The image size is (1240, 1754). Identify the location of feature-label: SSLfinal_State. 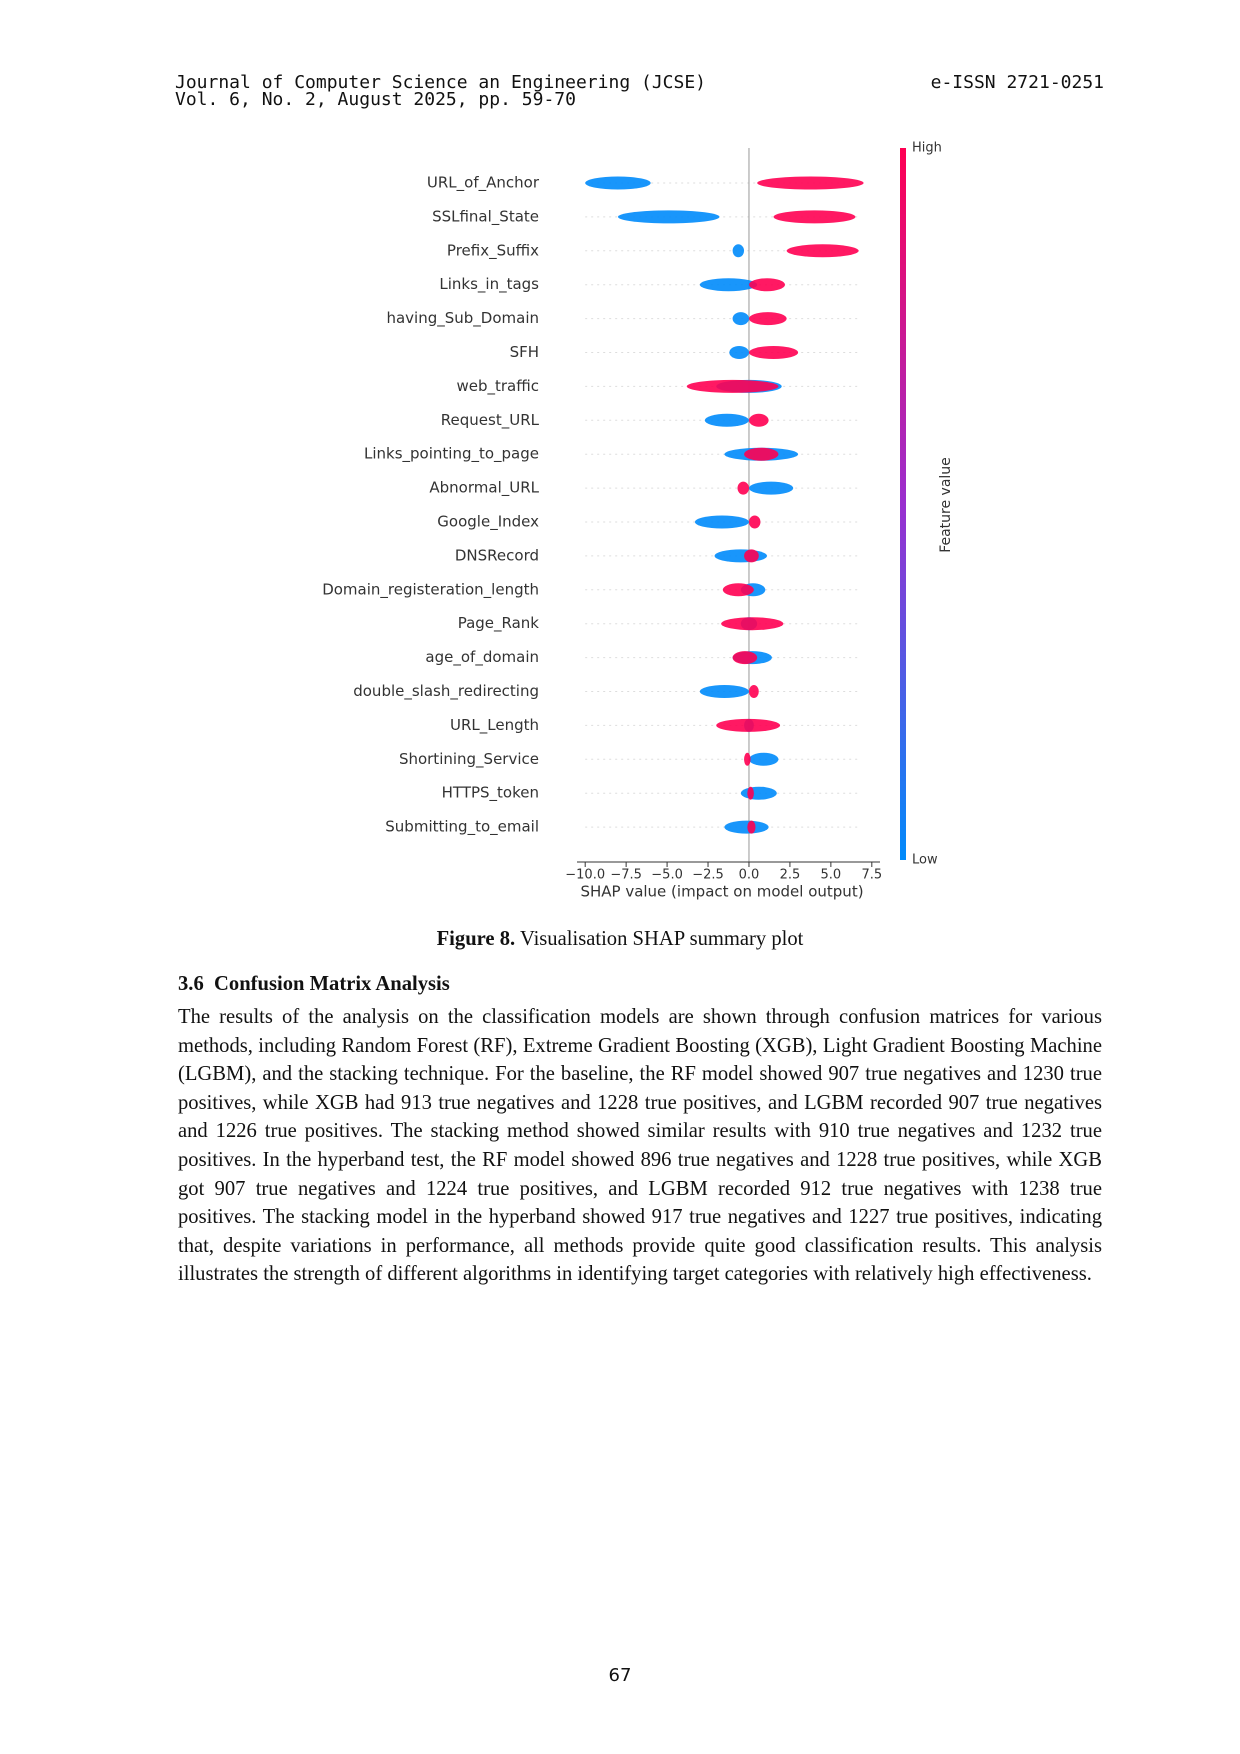
(485, 216).